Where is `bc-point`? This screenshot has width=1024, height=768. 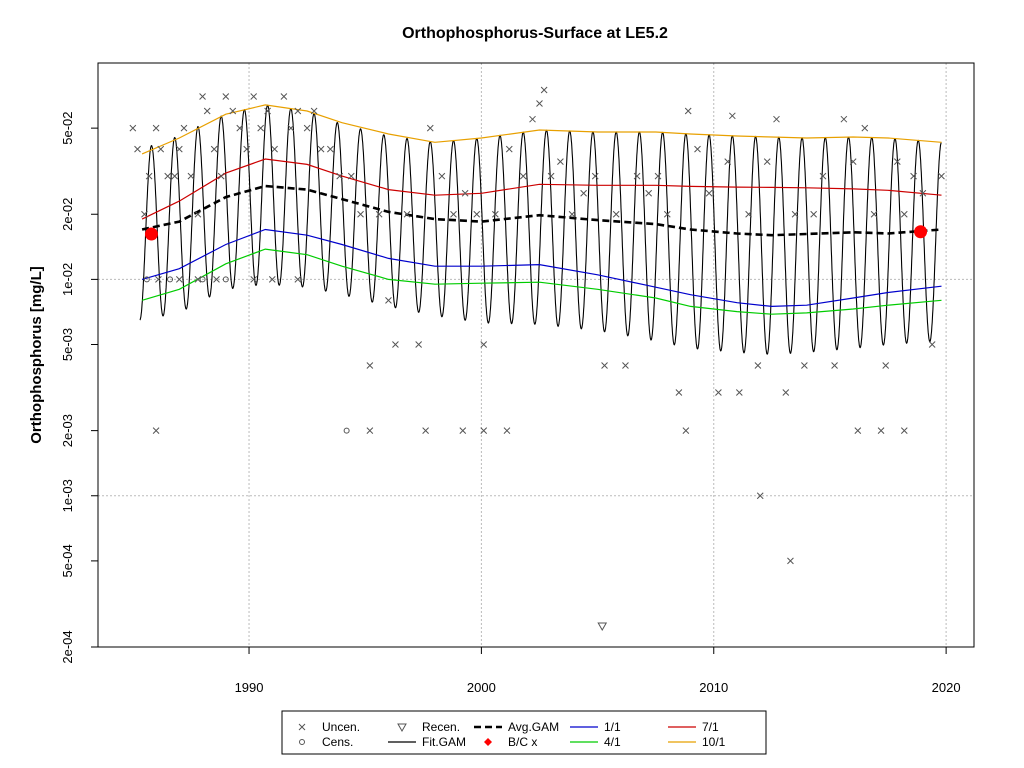
bc-point is located at coordinates (921, 232).